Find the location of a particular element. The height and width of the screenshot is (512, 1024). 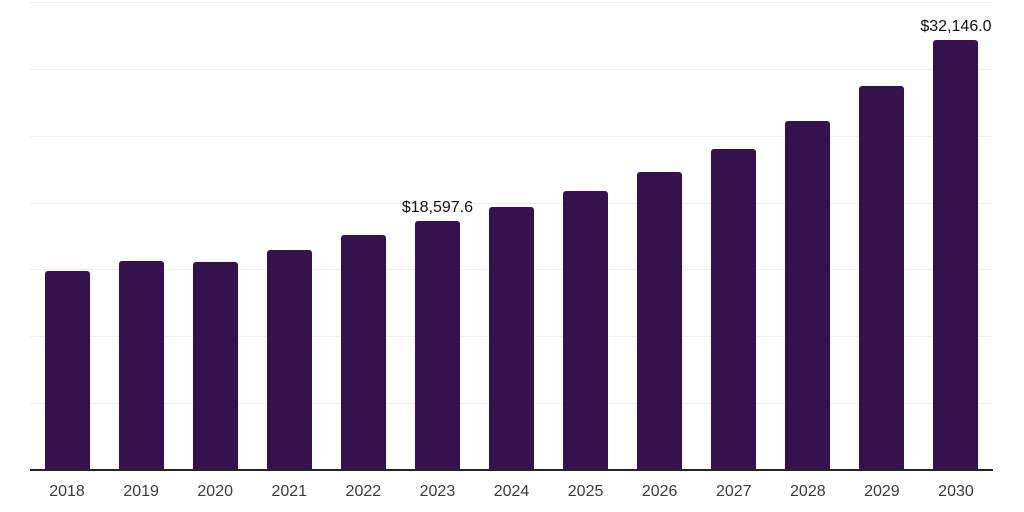

bar-2024 is located at coordinates (511, 338).